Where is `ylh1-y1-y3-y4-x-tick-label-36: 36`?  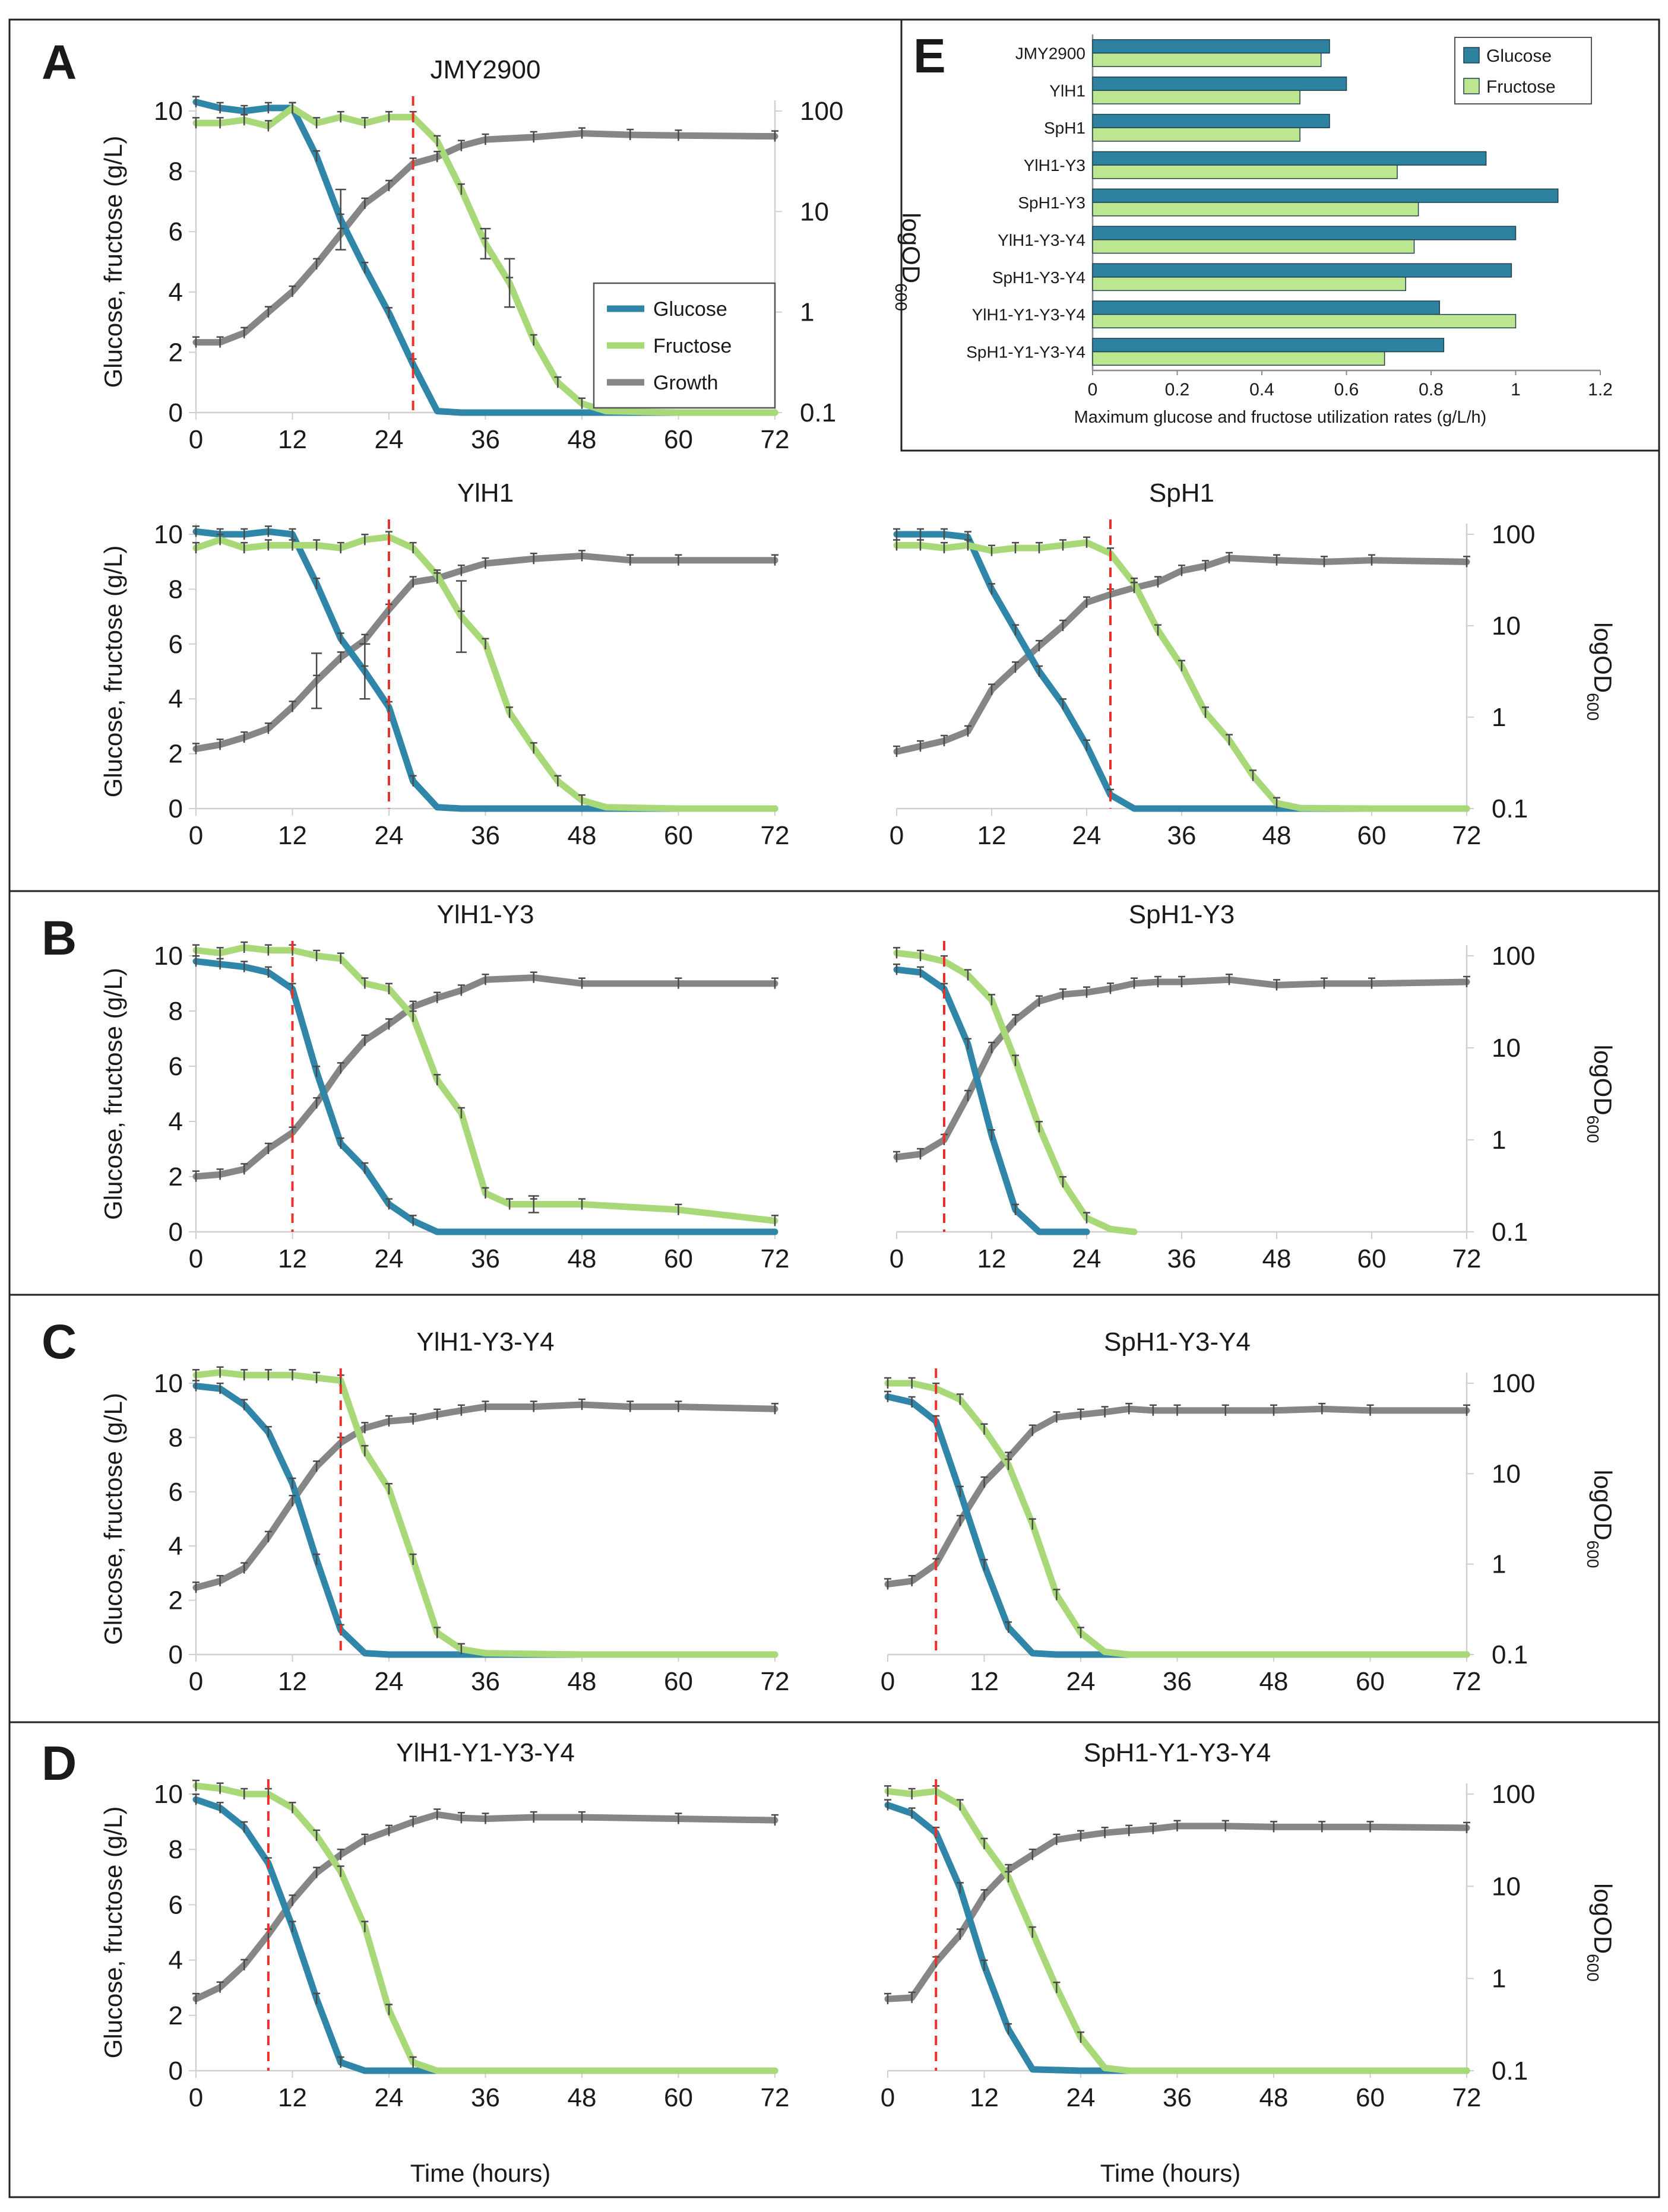
ylh1-y1-y3-y4-x-tick-label-36: 36 is located at coordinates (485, 2097).